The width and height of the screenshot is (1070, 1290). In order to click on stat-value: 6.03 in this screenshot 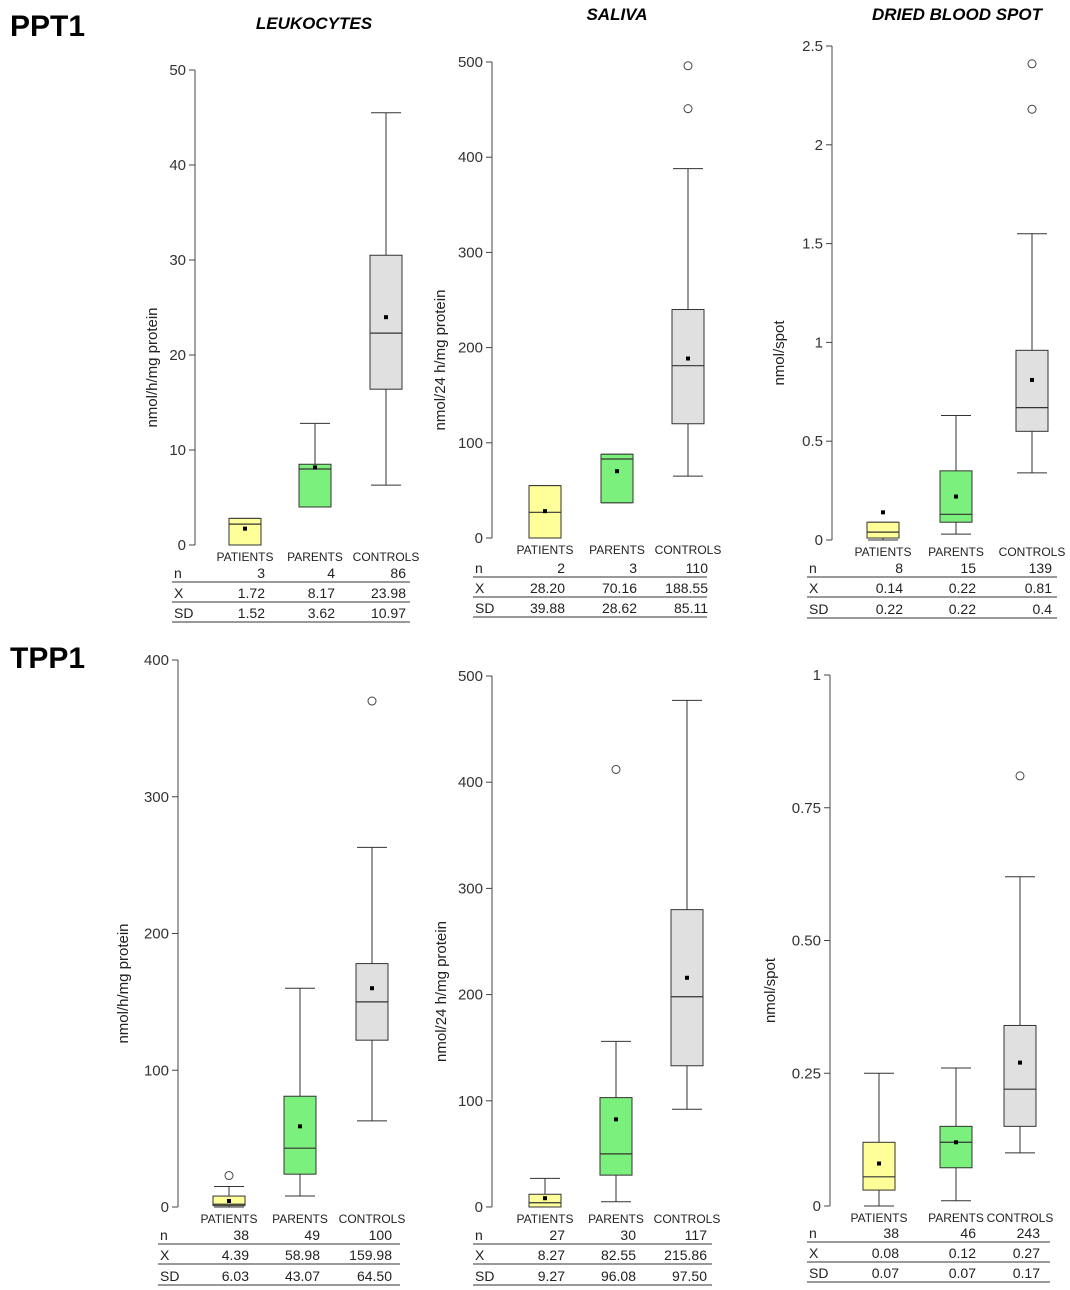, I will do `click(235, 1276)`.